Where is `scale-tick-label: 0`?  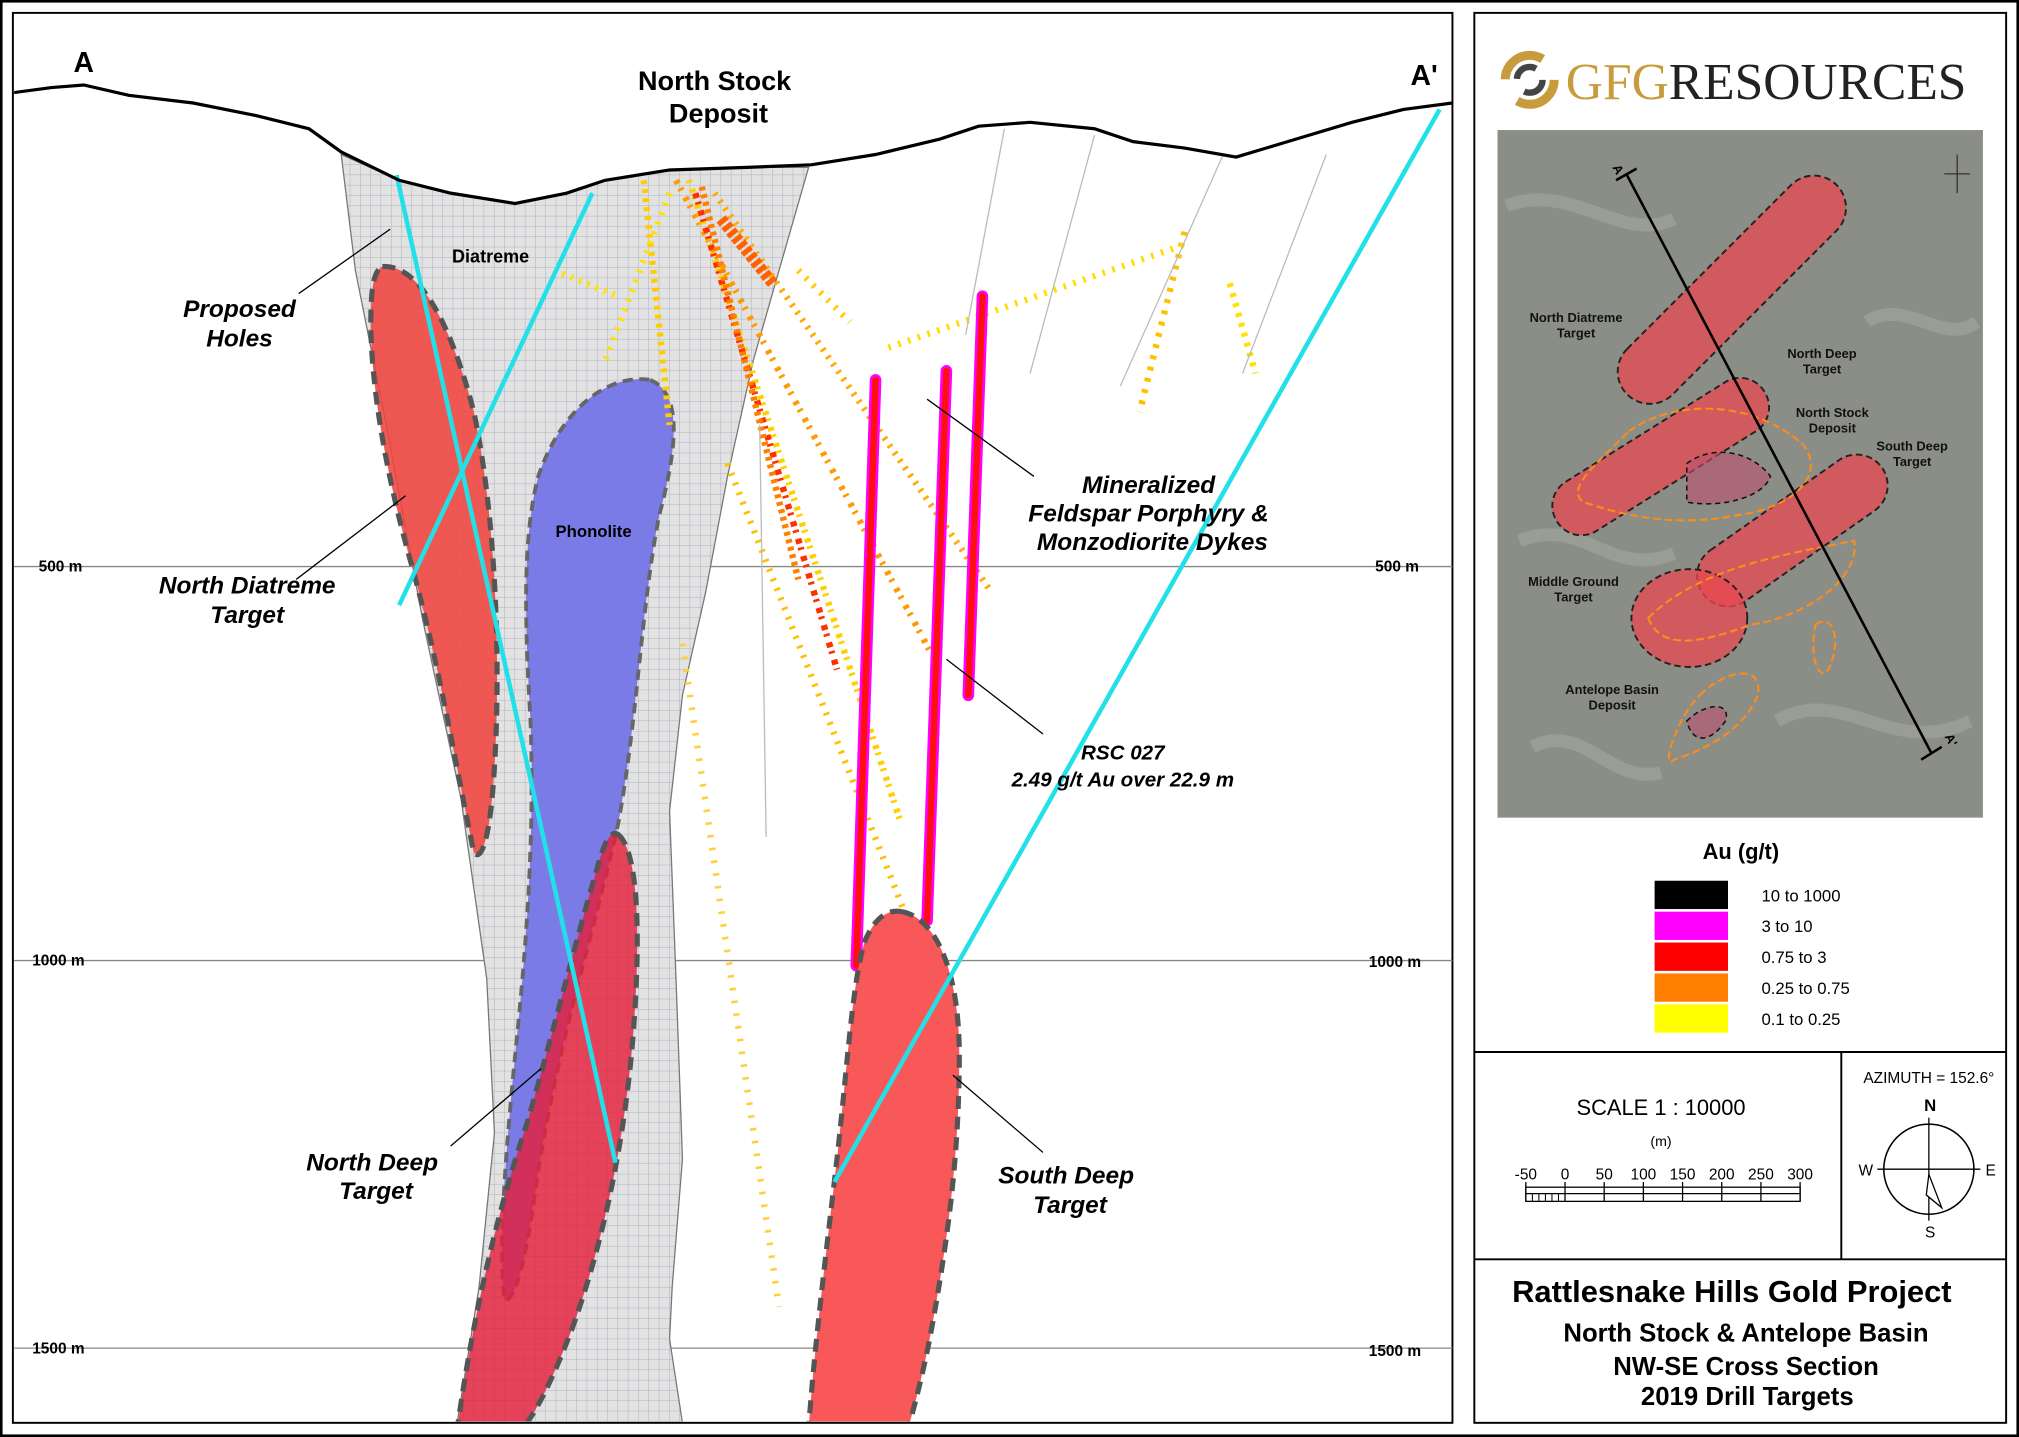 scale-tick-label: 0 is located at coordinates (1565, 1174).